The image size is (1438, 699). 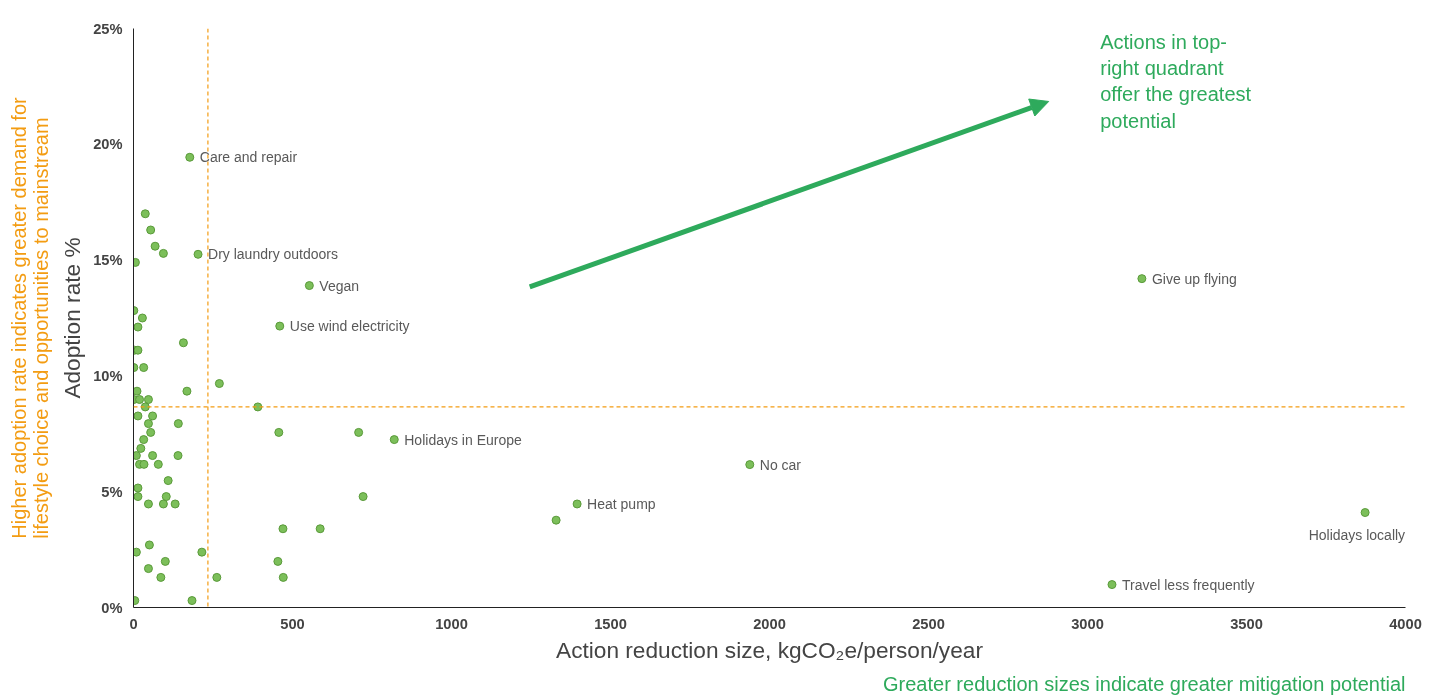 I want to click on y-axis-title: Adoption rate %, so click(x=72, y=318).